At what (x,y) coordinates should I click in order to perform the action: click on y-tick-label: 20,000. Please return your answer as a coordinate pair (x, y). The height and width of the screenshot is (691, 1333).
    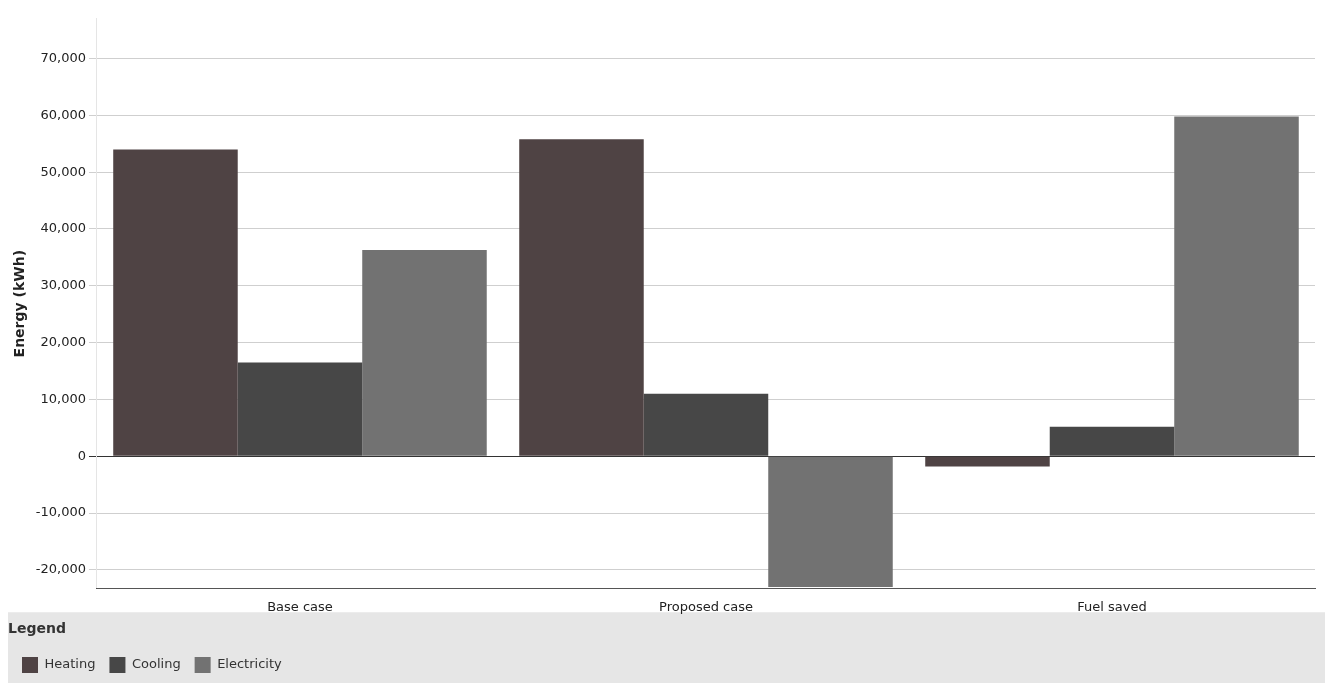
    Looking at the image, I should click on (63, 341).